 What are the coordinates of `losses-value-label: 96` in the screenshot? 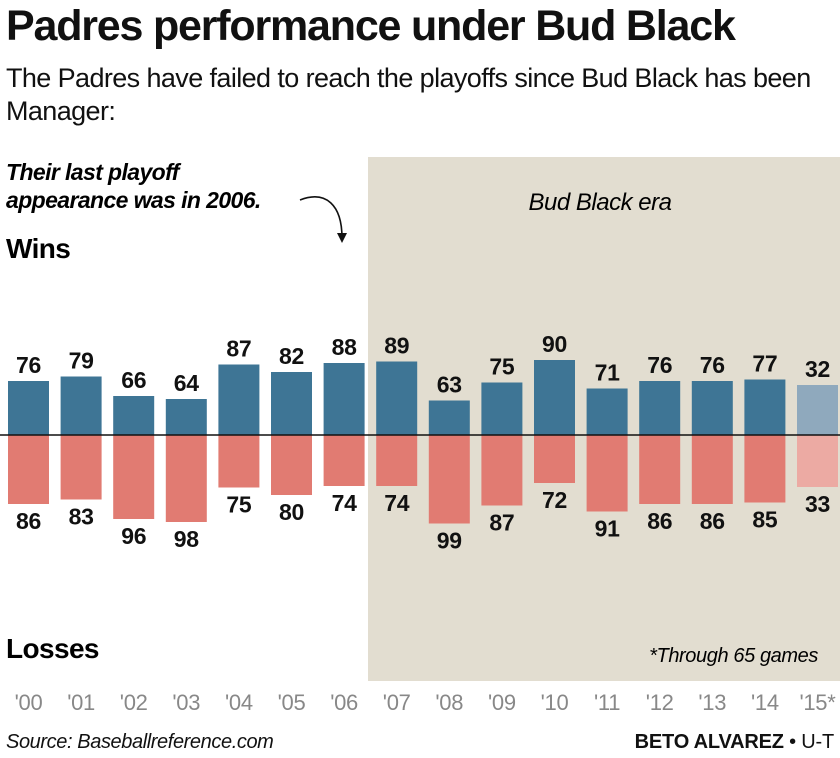 It's located at (133, 536).